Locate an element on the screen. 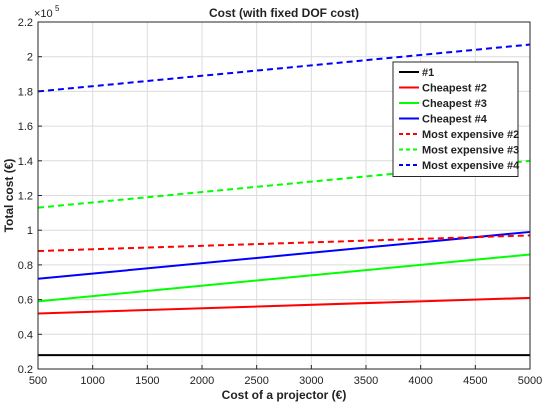 This screenshot has height=410, width=550. x-tick-label: 3000 is located at coordinates (311, 381).